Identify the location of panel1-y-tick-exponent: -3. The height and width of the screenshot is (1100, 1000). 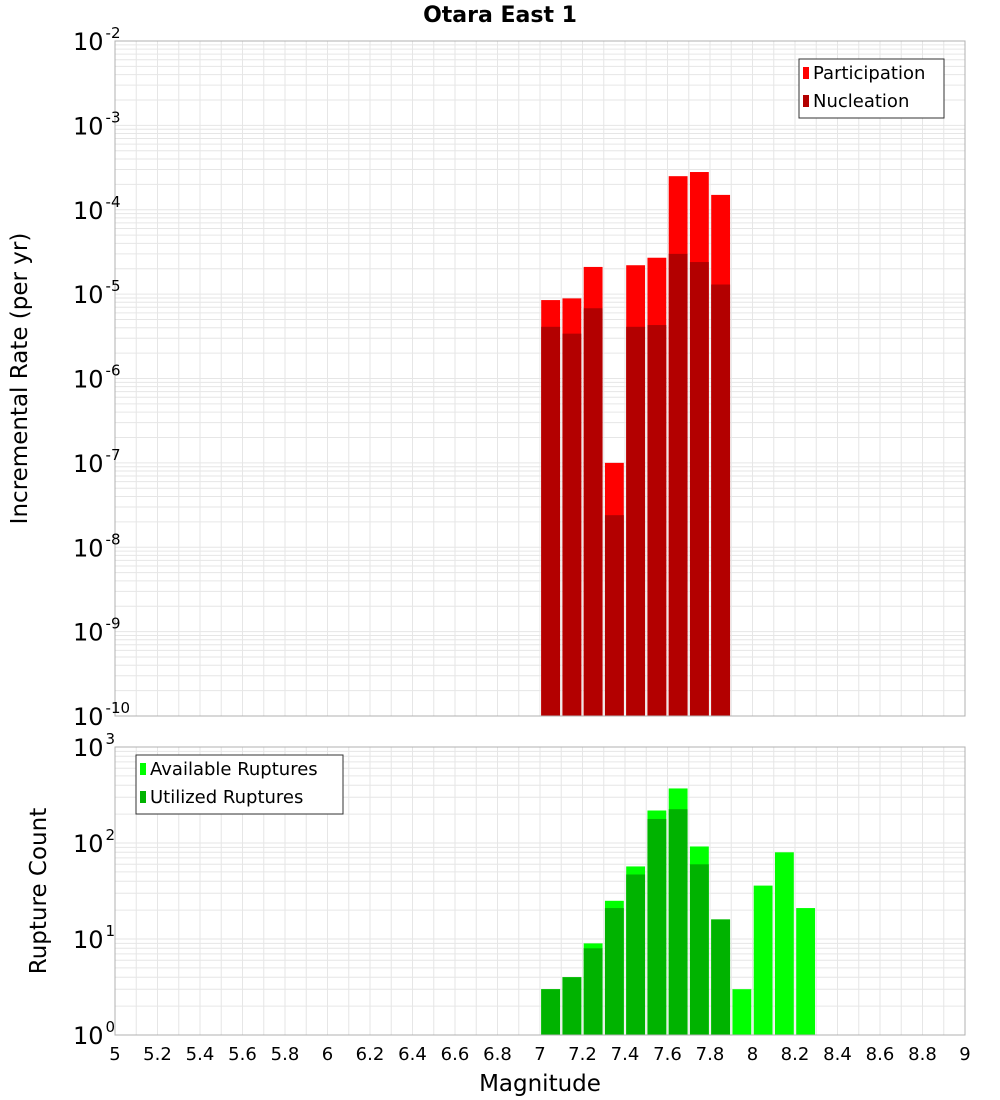
(113, 117).